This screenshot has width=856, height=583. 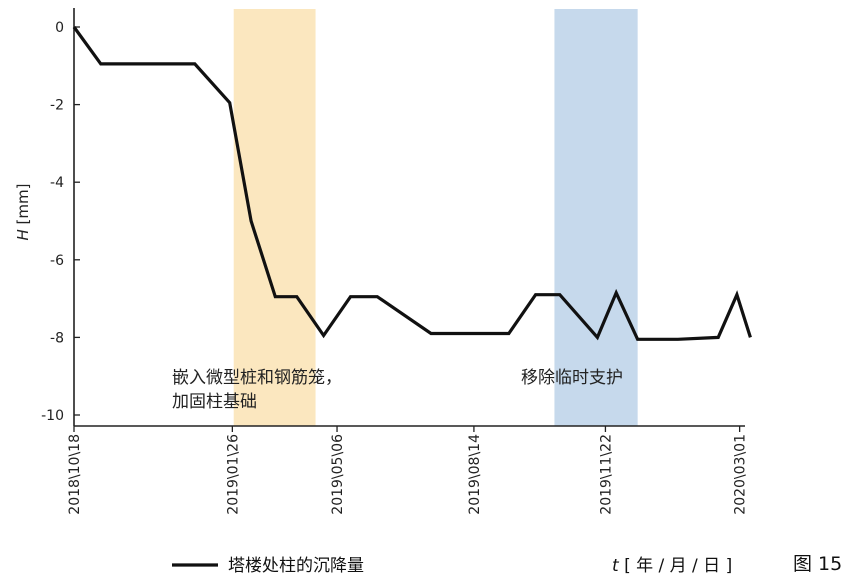 I want to click on x-tick-label: 2019\05\06, so click(x=338, y=474).